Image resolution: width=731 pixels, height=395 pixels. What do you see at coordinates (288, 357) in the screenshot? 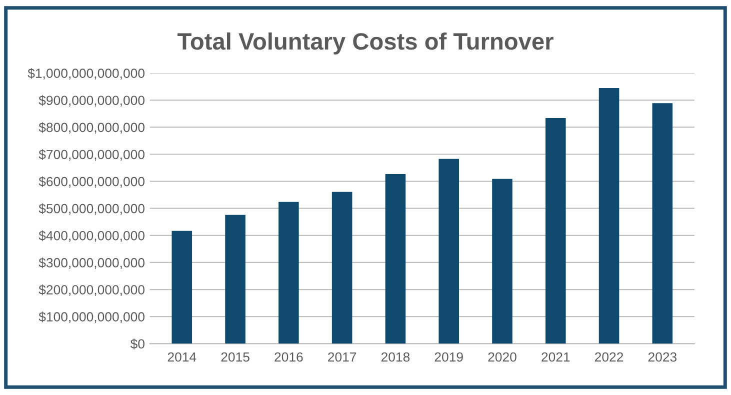
I see `x-tick-label: 2016` at bounding box center [288, 357].